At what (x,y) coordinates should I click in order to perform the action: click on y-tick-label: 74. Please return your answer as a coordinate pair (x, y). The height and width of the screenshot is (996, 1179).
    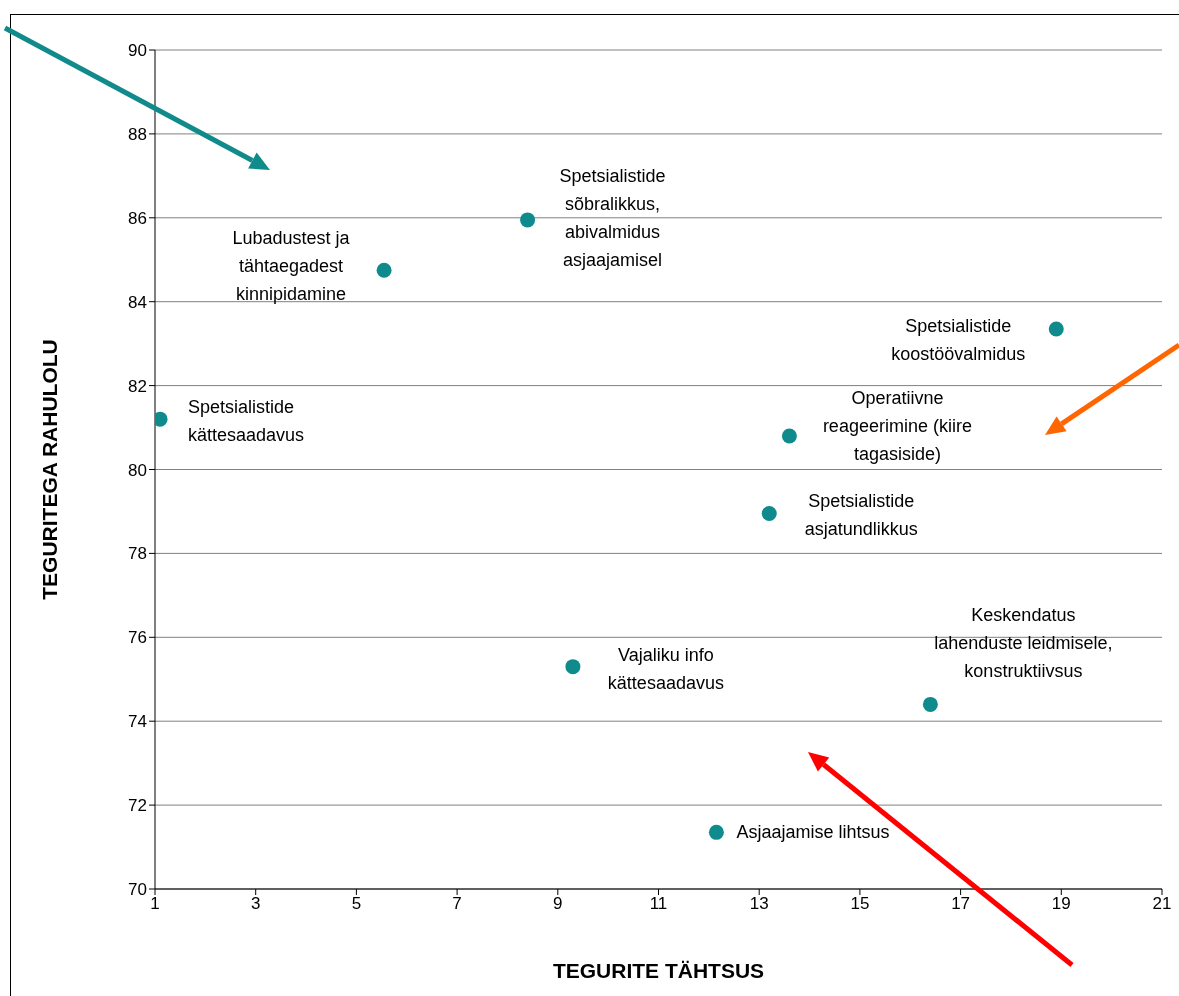
    Looking at the image, I should click on (137, 722).